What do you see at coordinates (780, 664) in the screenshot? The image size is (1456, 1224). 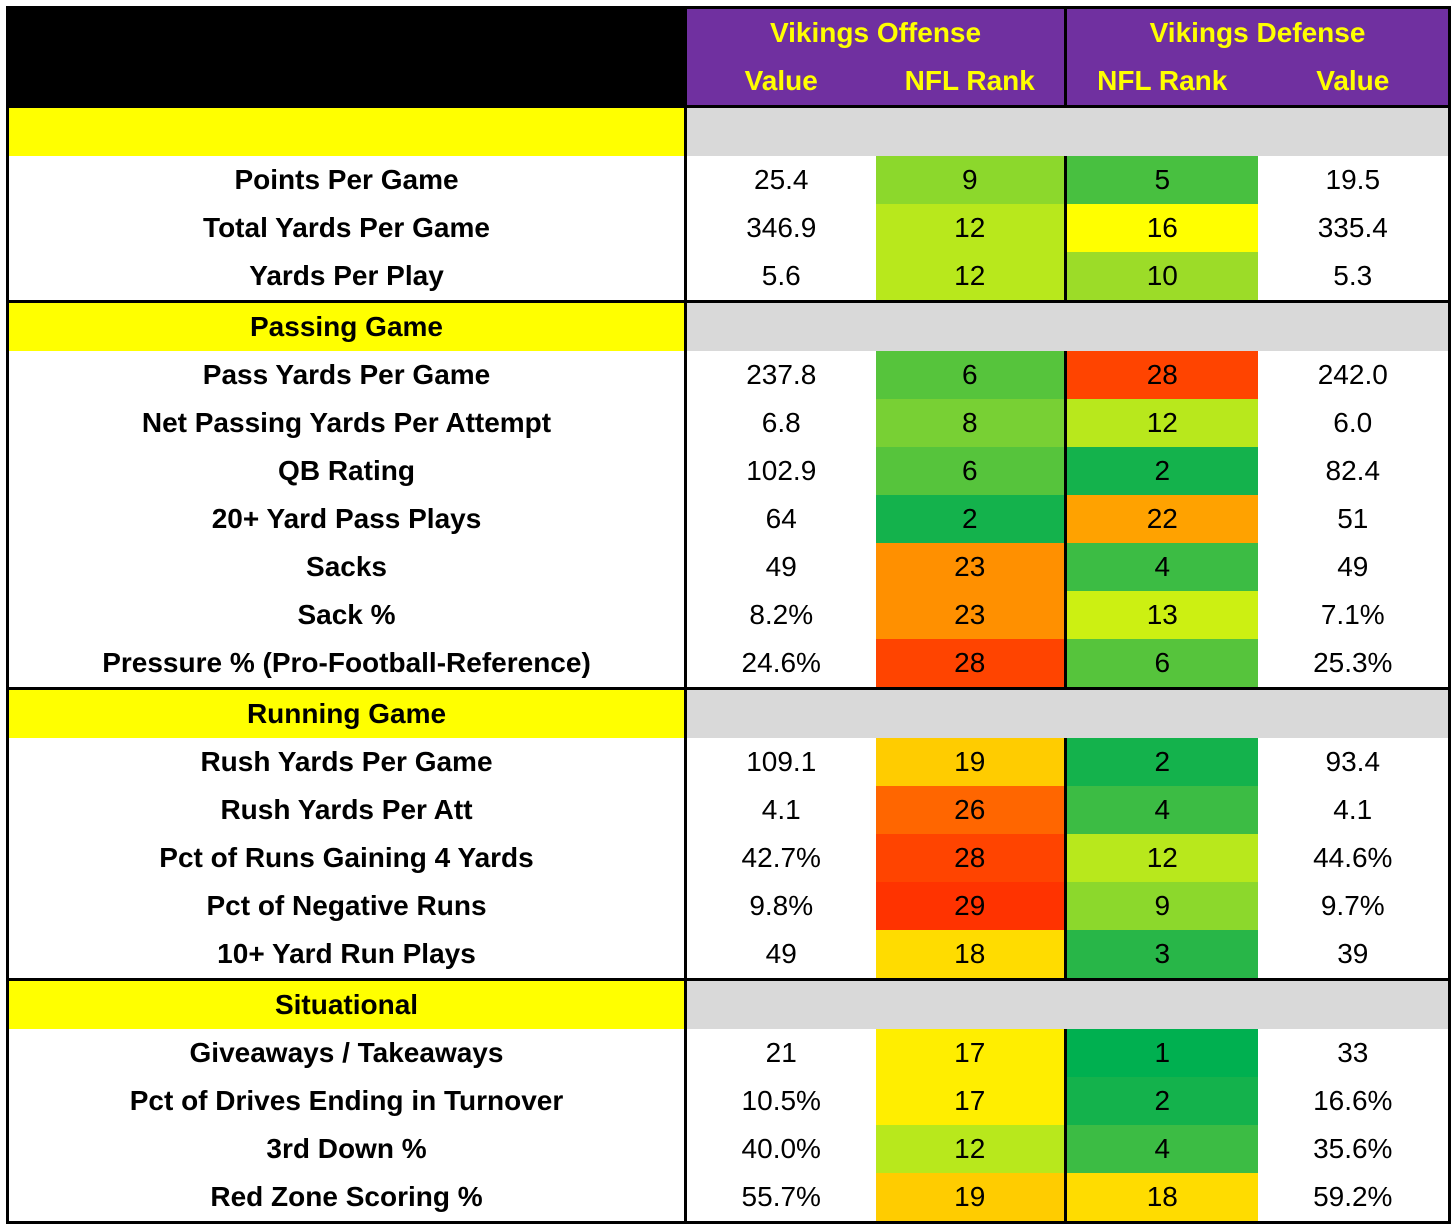 I see `offense-value: 24.6%` at bounding box center [780, 664].